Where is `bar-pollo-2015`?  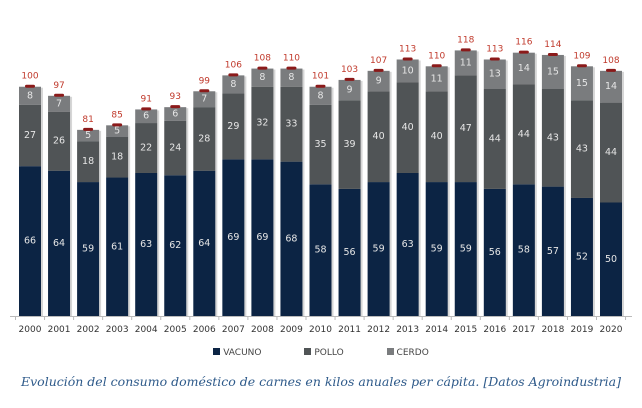 bar-pollo-2015 is located at coordinates (465, 129).